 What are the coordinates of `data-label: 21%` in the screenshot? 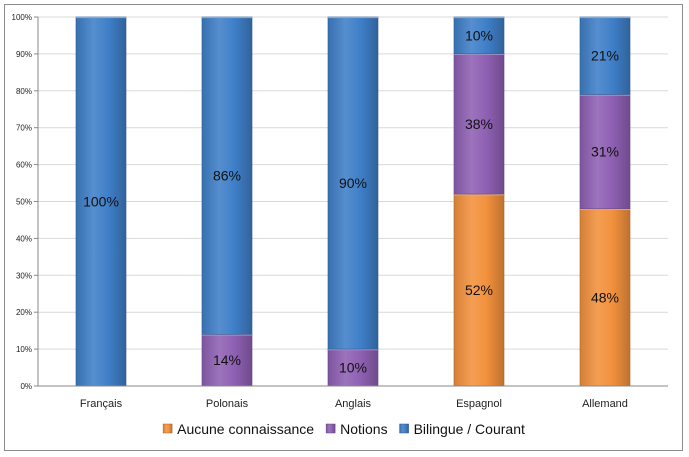 It's located at (605, 56).